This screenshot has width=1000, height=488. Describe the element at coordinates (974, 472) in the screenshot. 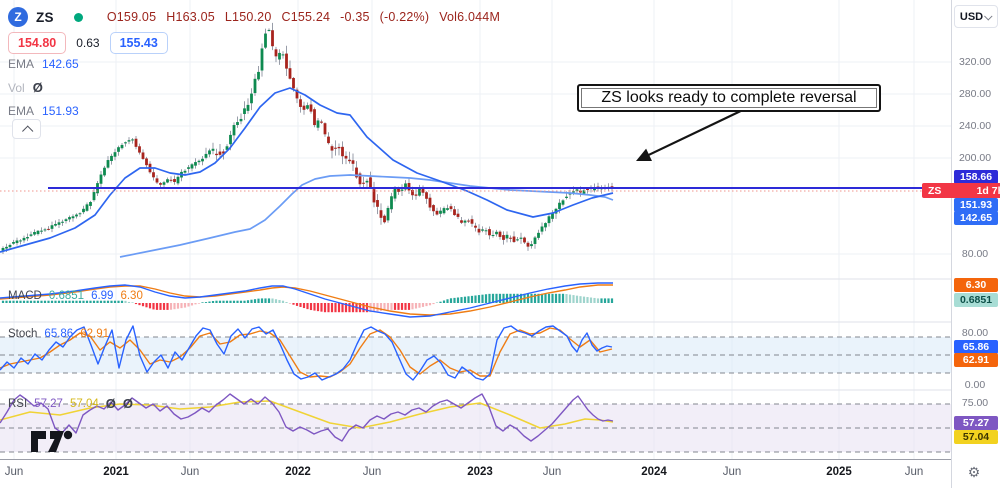

I see `settings-gear-button: ⚙` at that location.